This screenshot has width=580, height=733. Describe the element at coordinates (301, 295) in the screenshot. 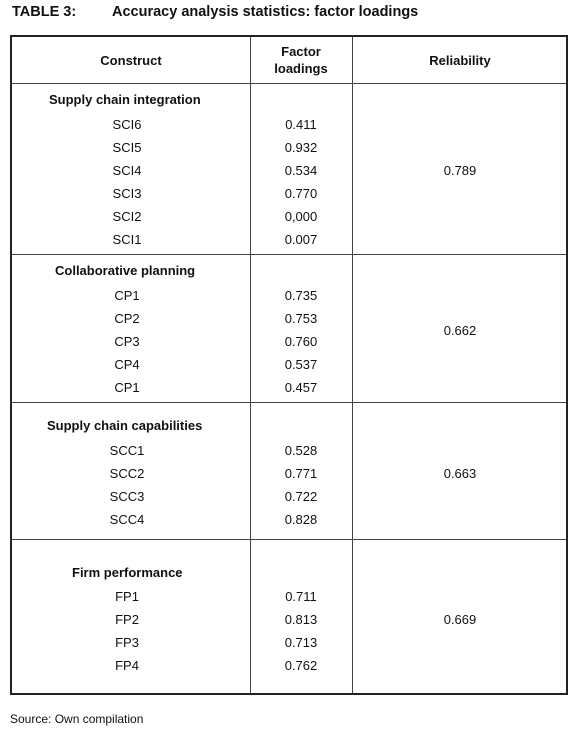

I see `item-loading: 0.735` at that location.